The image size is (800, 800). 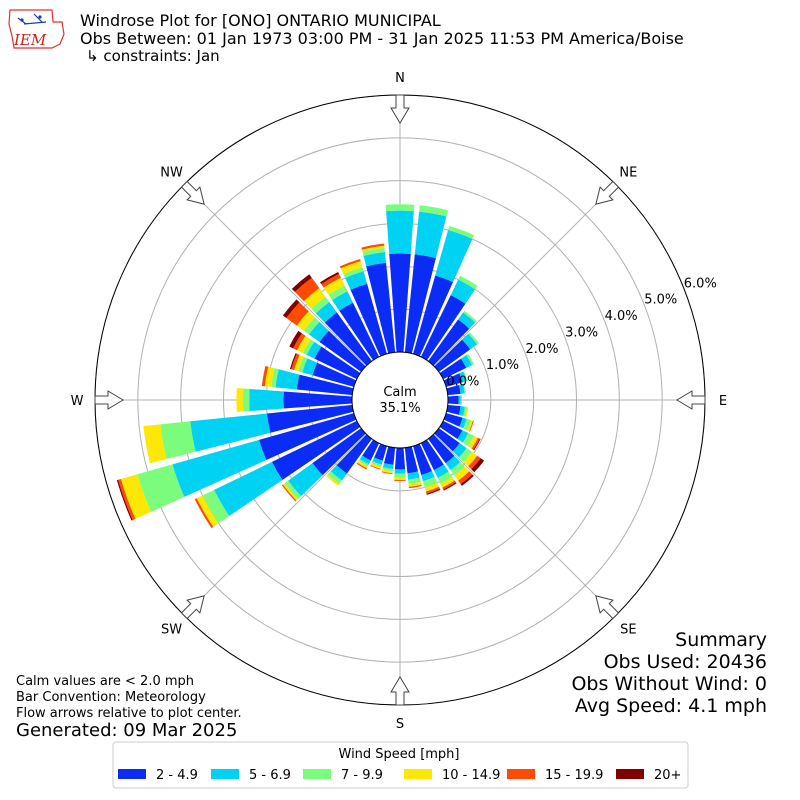 What do you see at coordinates (502, 365) in the screenshot?
I see `ring-label: 1.0%` at bounding box center [502, 365].